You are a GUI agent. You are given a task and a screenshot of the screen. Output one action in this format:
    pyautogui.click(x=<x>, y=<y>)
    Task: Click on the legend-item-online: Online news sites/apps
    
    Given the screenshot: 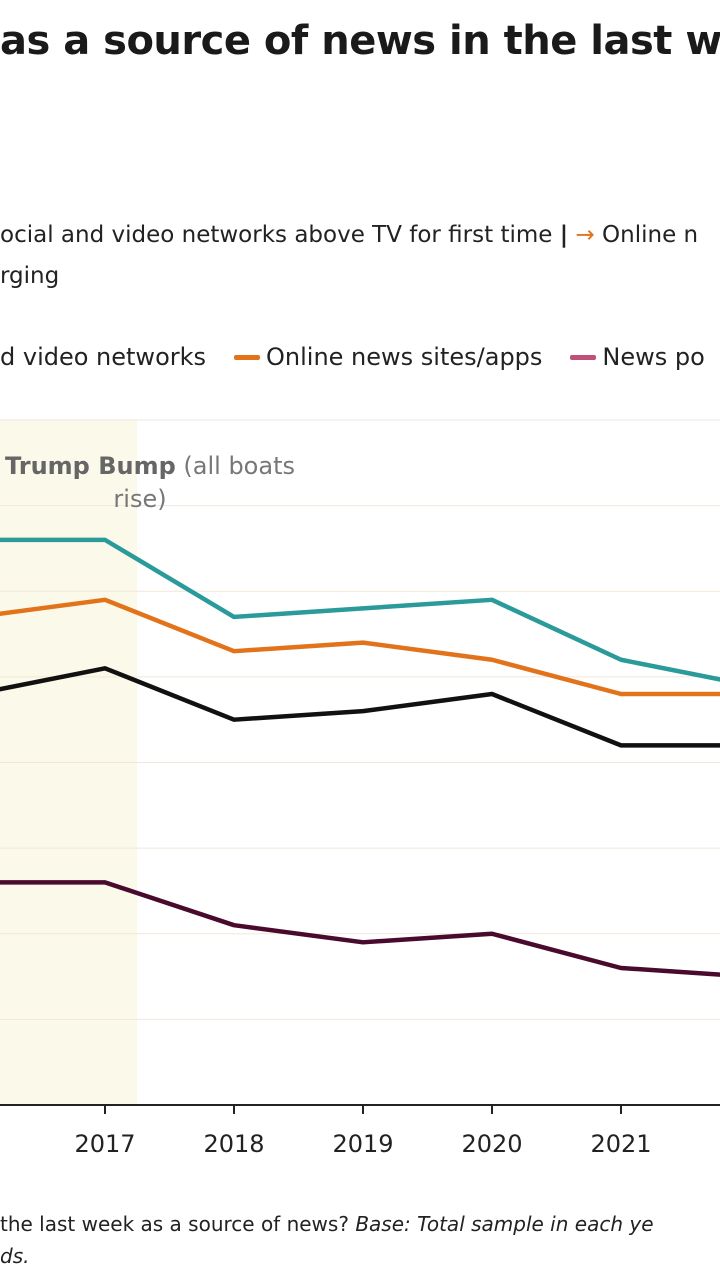 What is the action you would take?
    pyautogui.click(x=388, y=357)
    